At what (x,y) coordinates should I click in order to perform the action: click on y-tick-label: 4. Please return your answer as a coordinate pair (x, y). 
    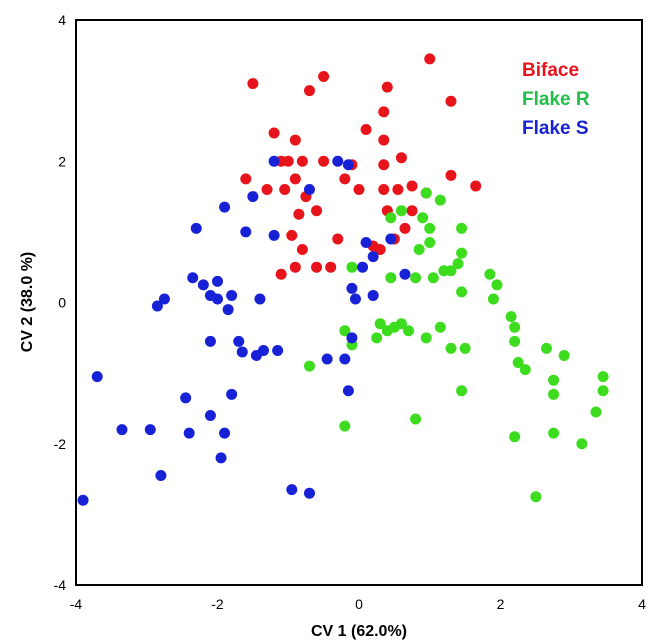
    Looking at the image, I should click on (62, 20).